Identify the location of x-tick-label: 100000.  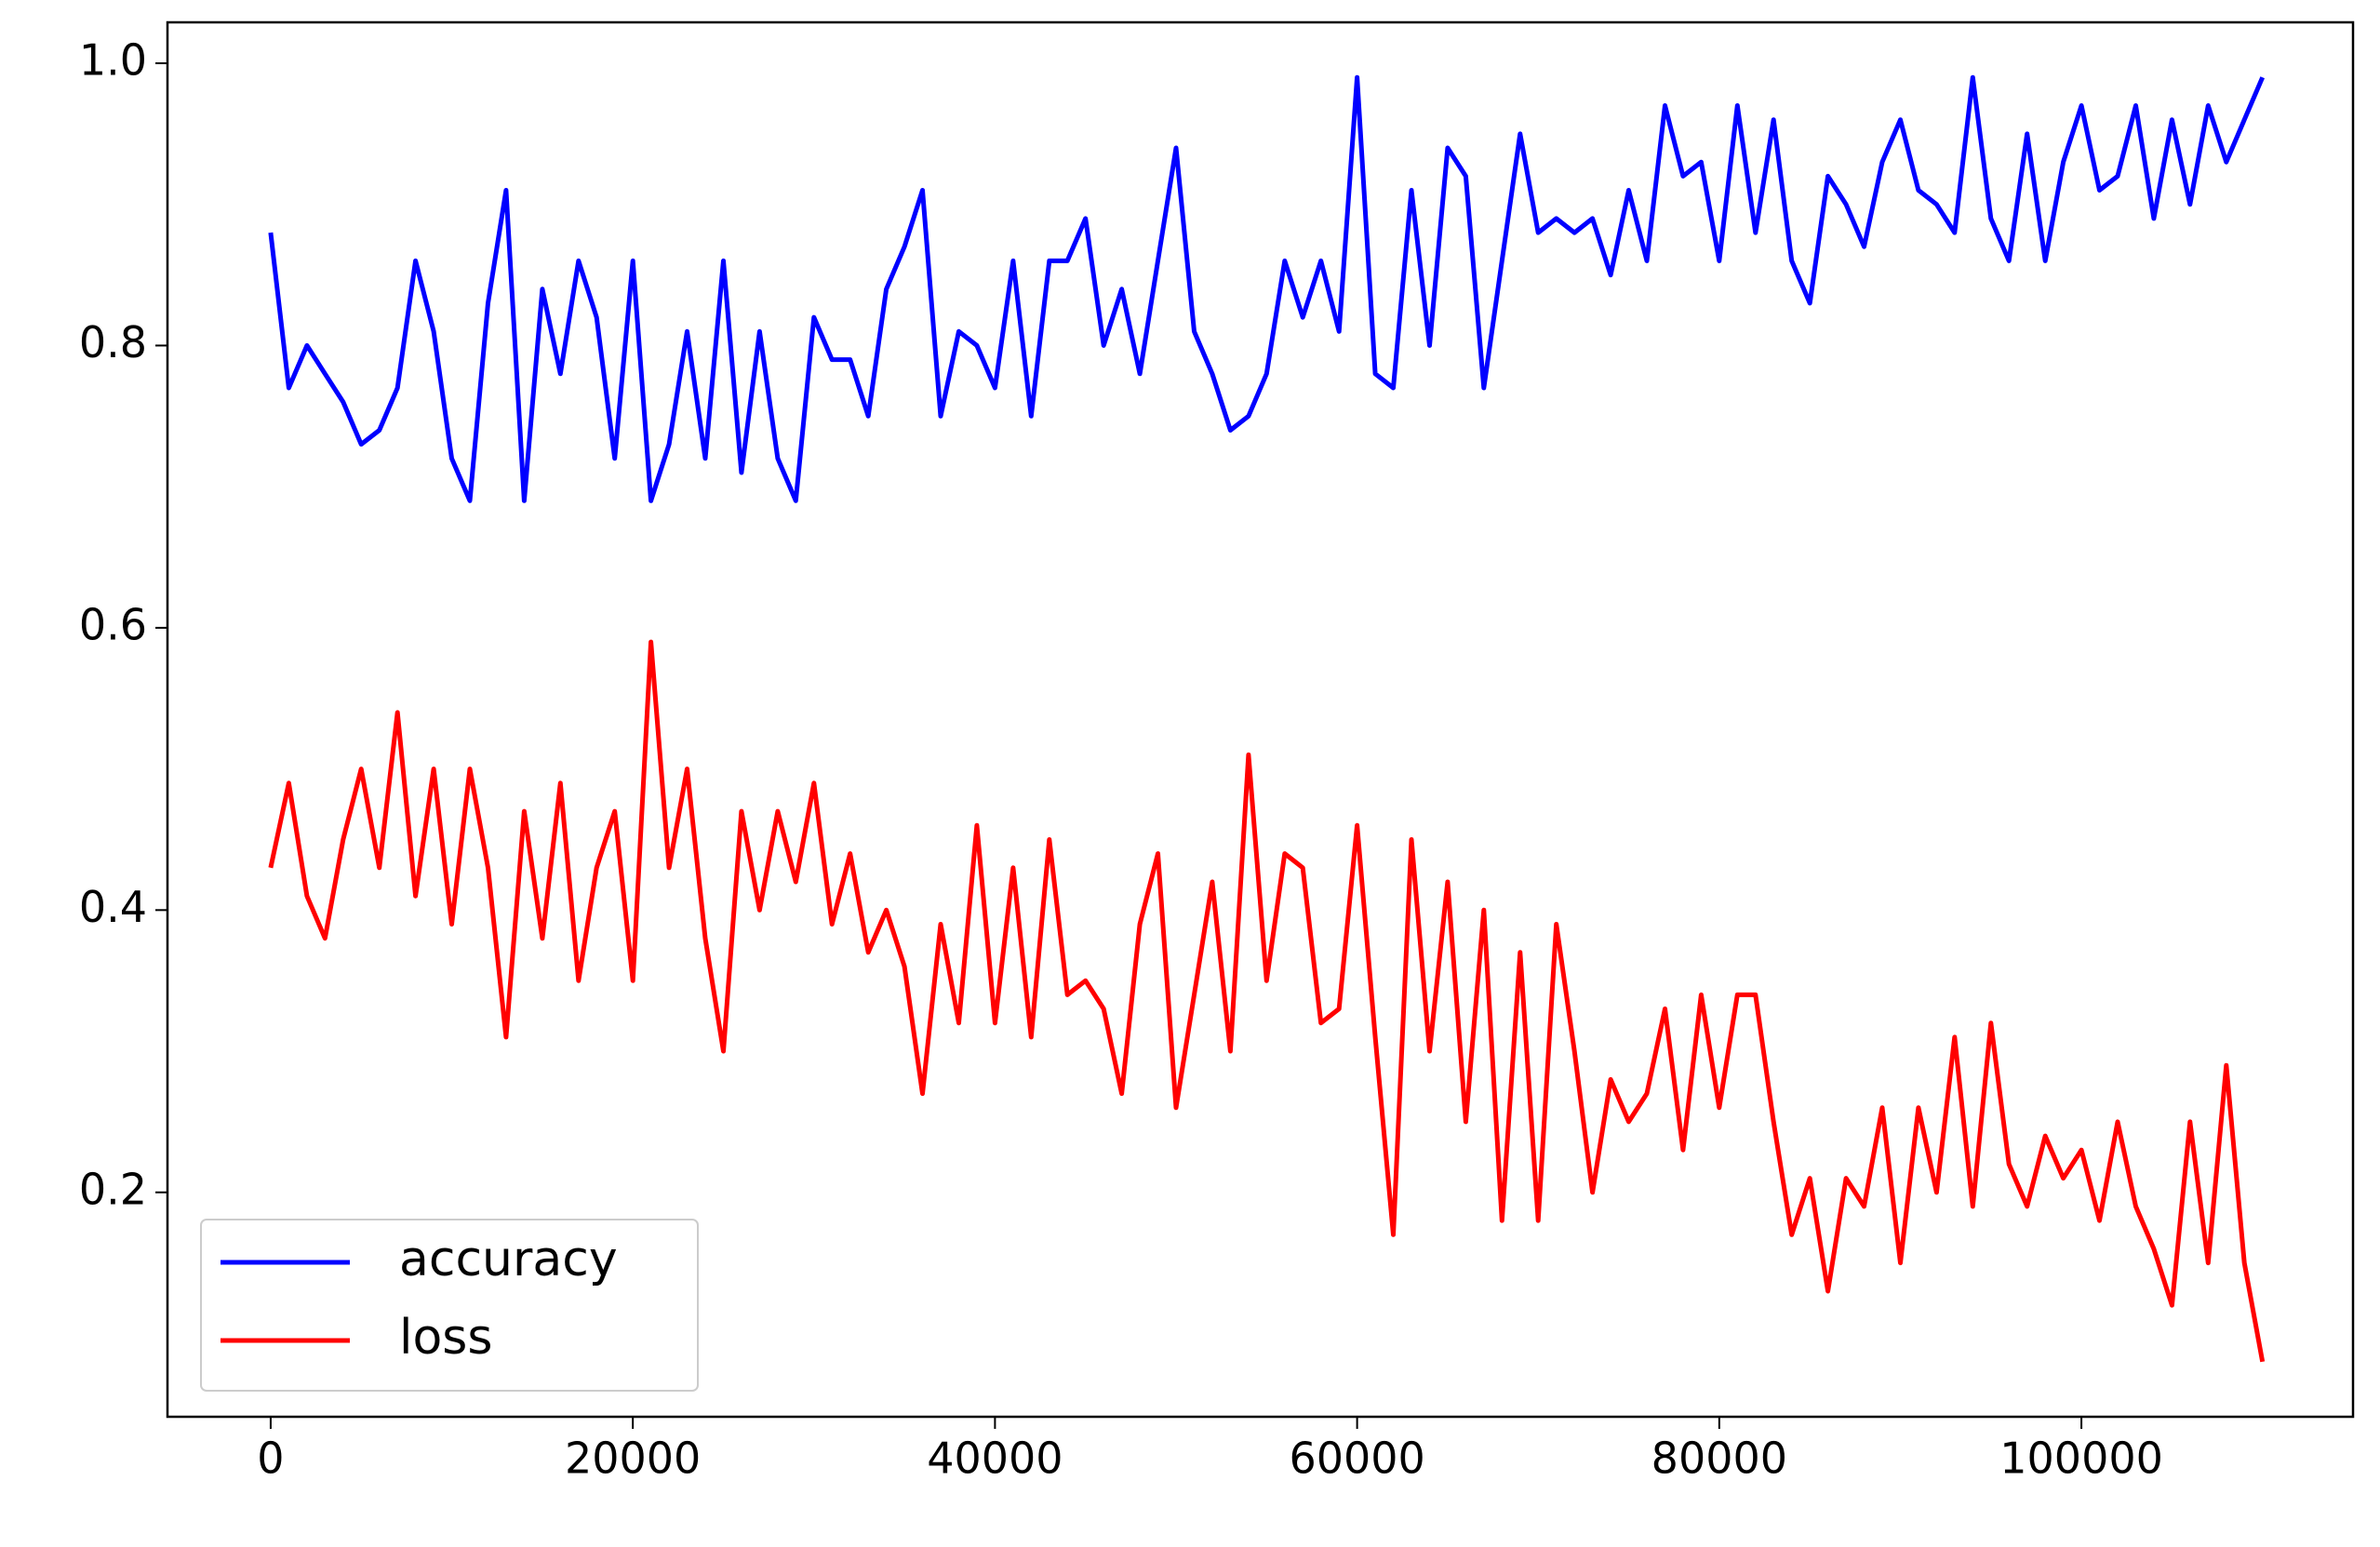
(2081, 1459).